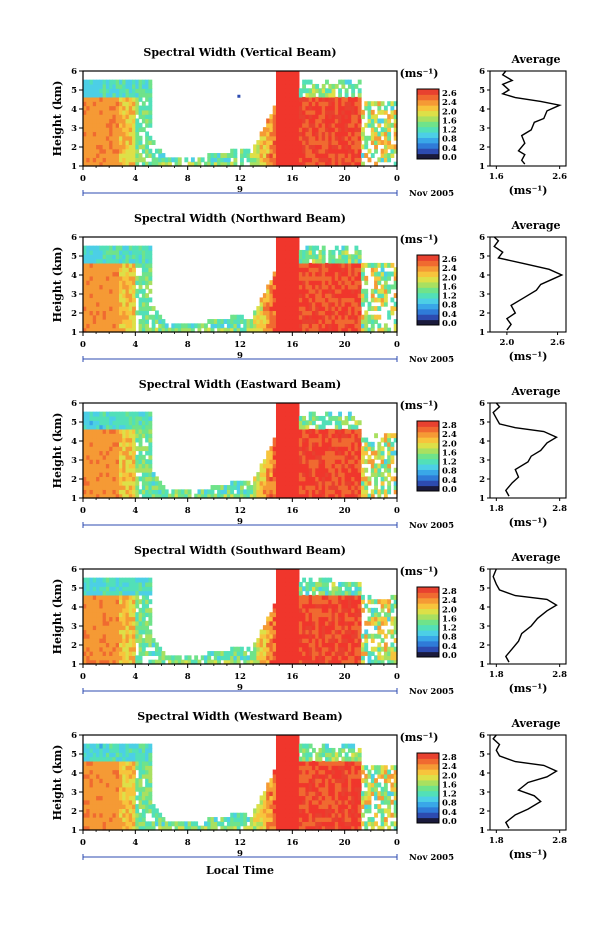 Image resolution: width=613 pixels, height=929 pixels. I want to click on colorbar-swatch, so click(428, 274).